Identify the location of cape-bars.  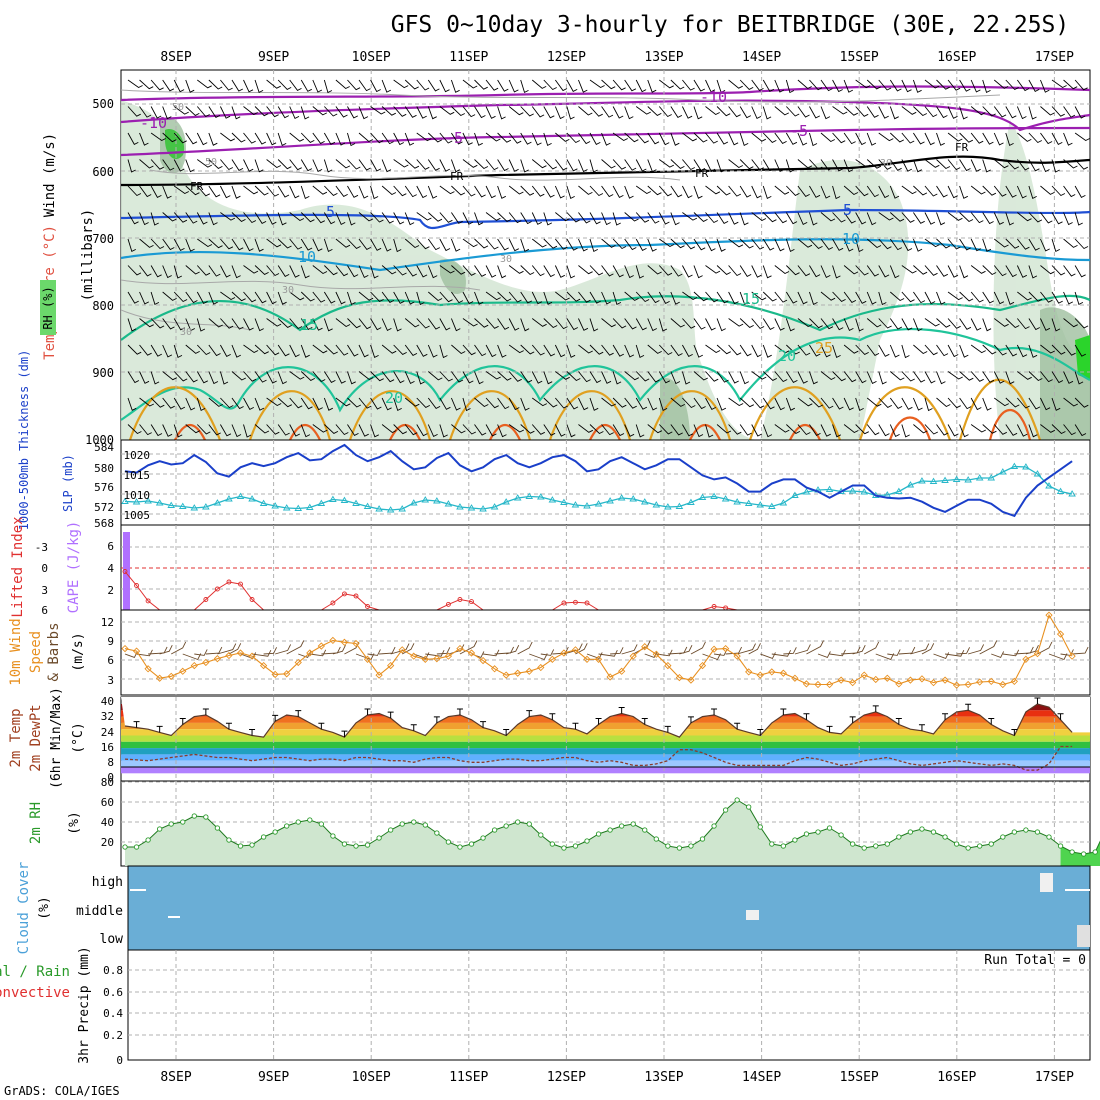
(126, 571).